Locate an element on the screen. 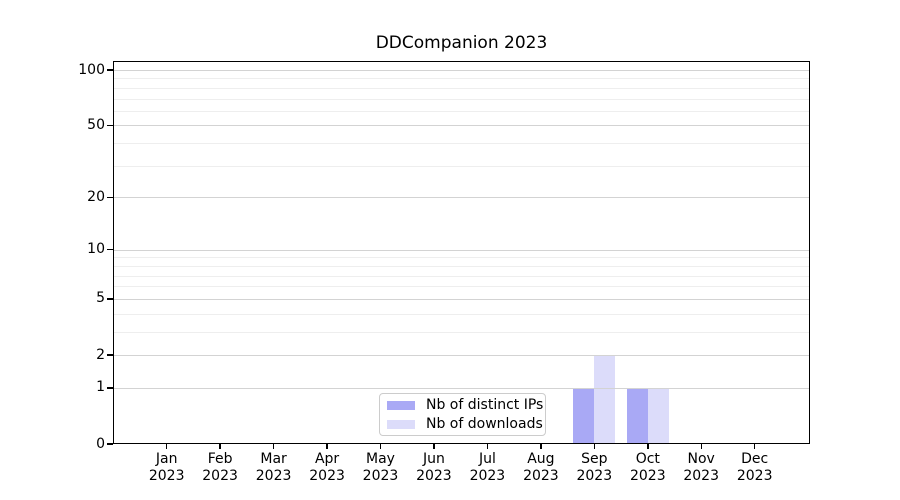  legend-swatch-downloads is located at coordinates (401, 424).